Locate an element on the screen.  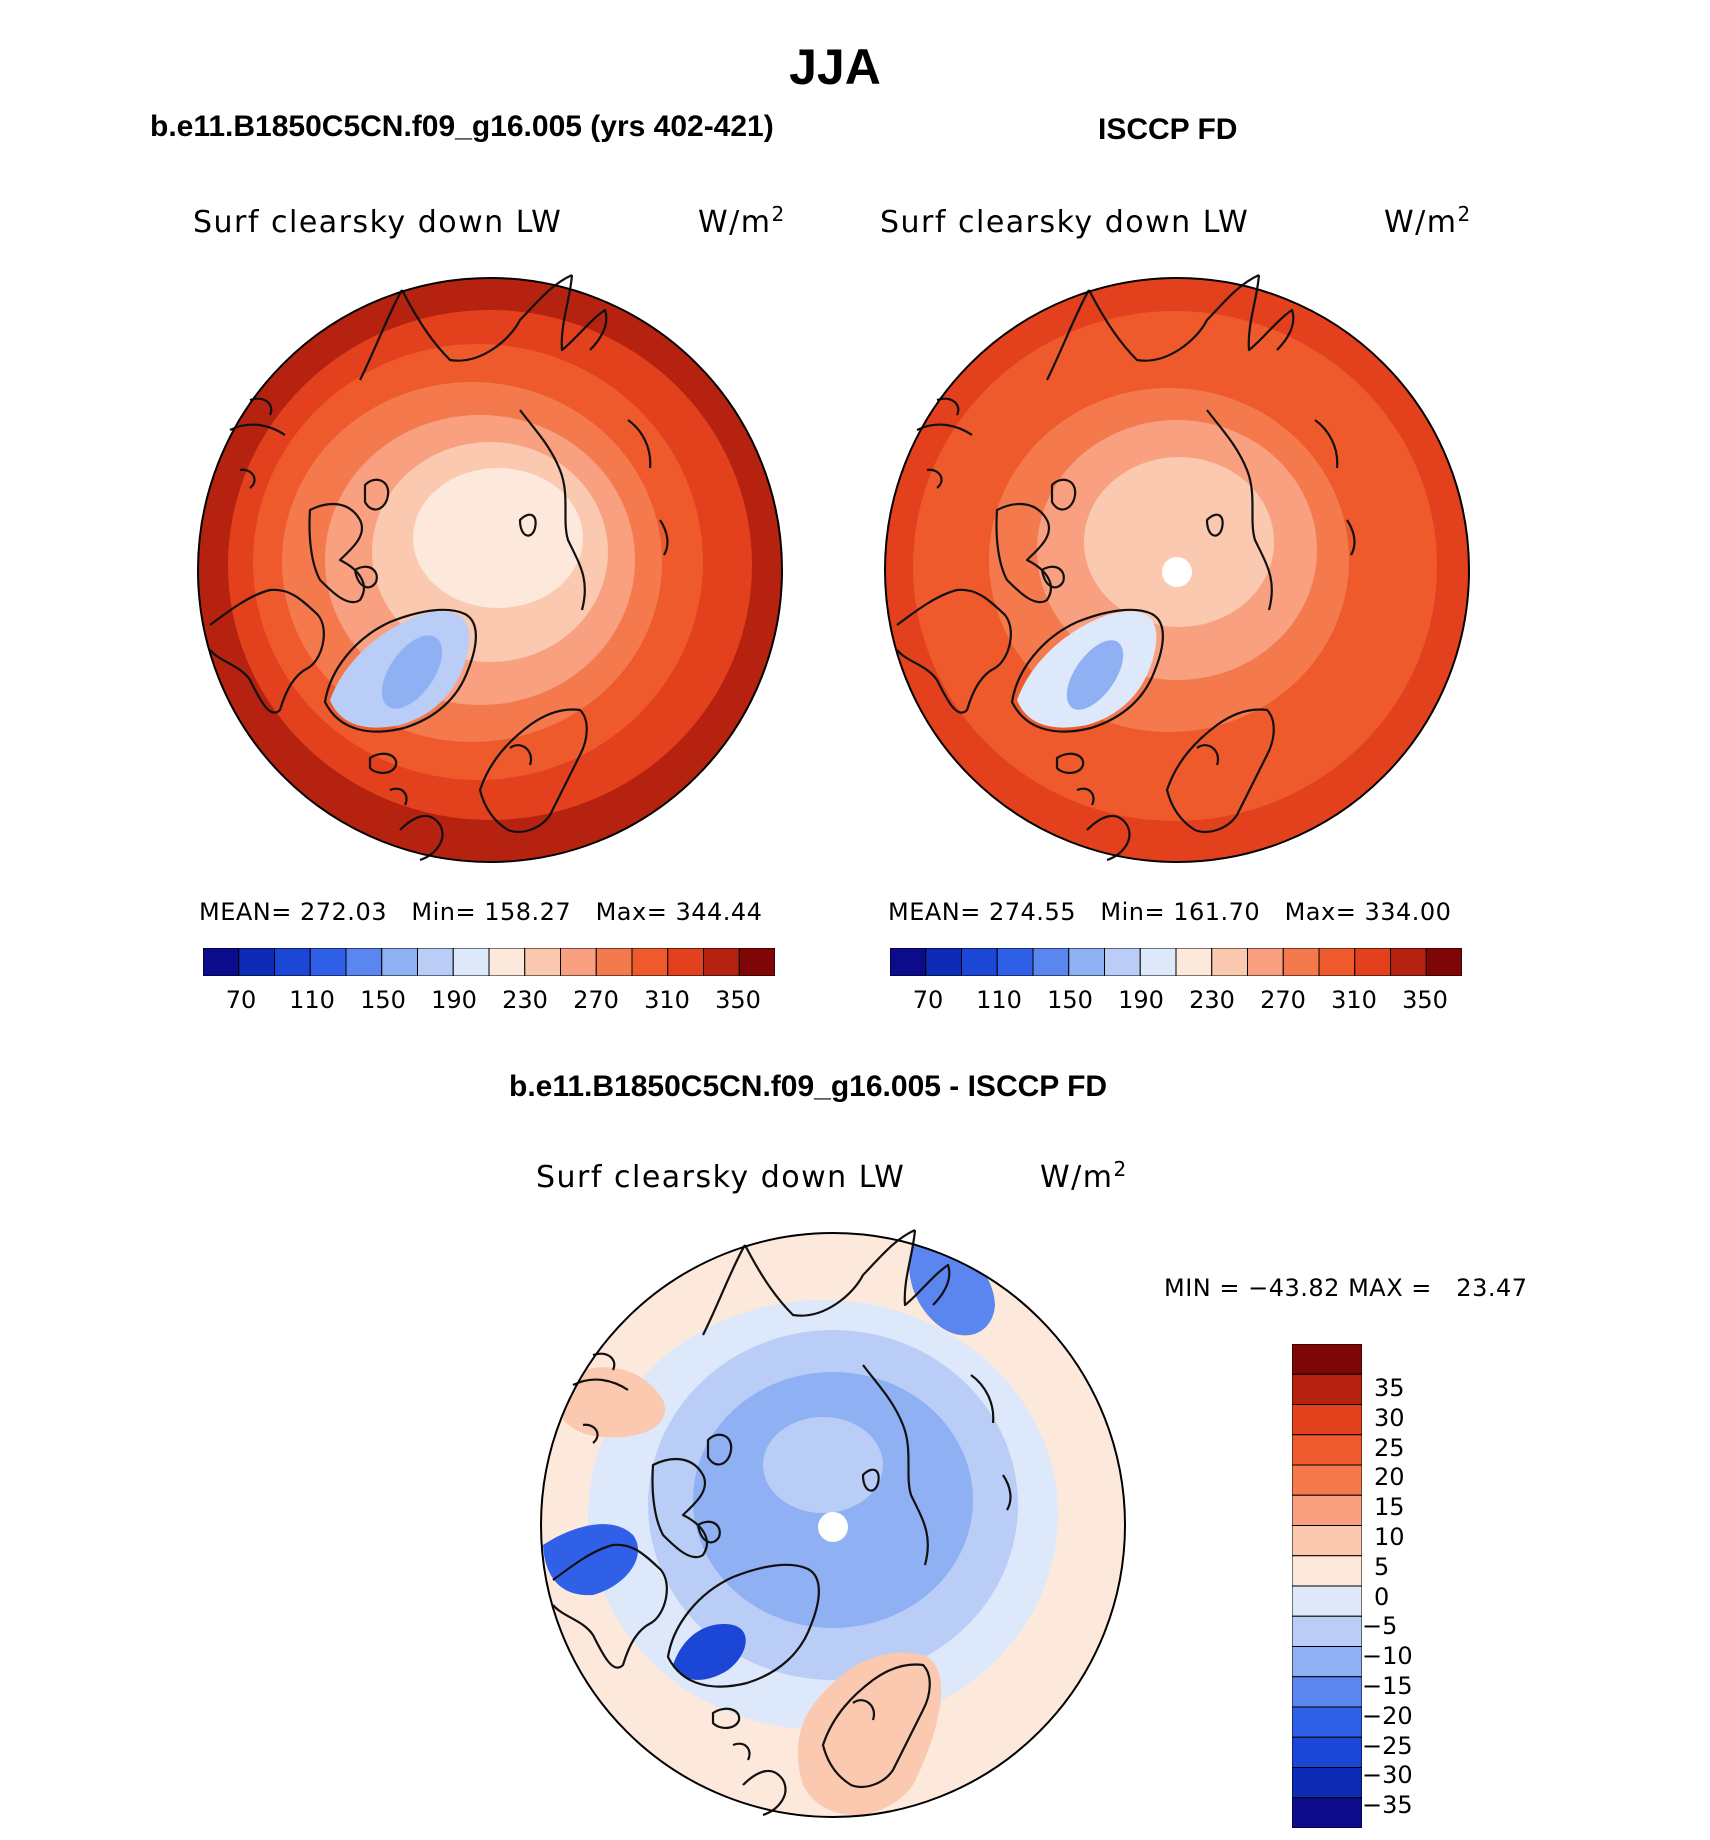
colorbar-tick-label: 25 is located at coordinates (1389, 1447).